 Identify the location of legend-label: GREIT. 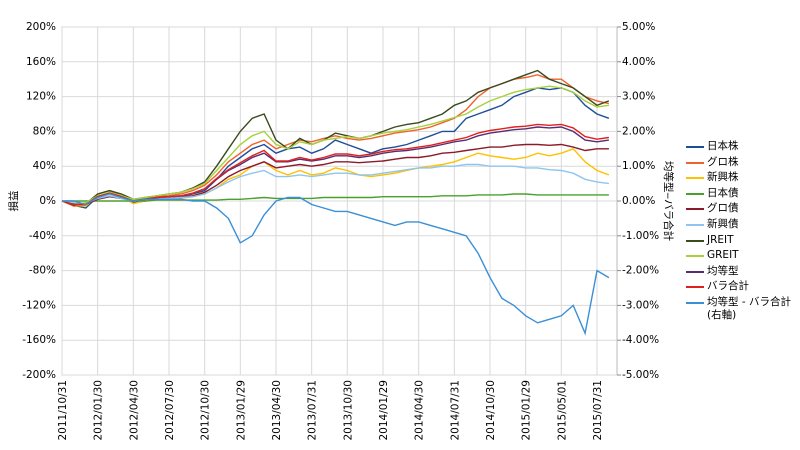
(723, 255).